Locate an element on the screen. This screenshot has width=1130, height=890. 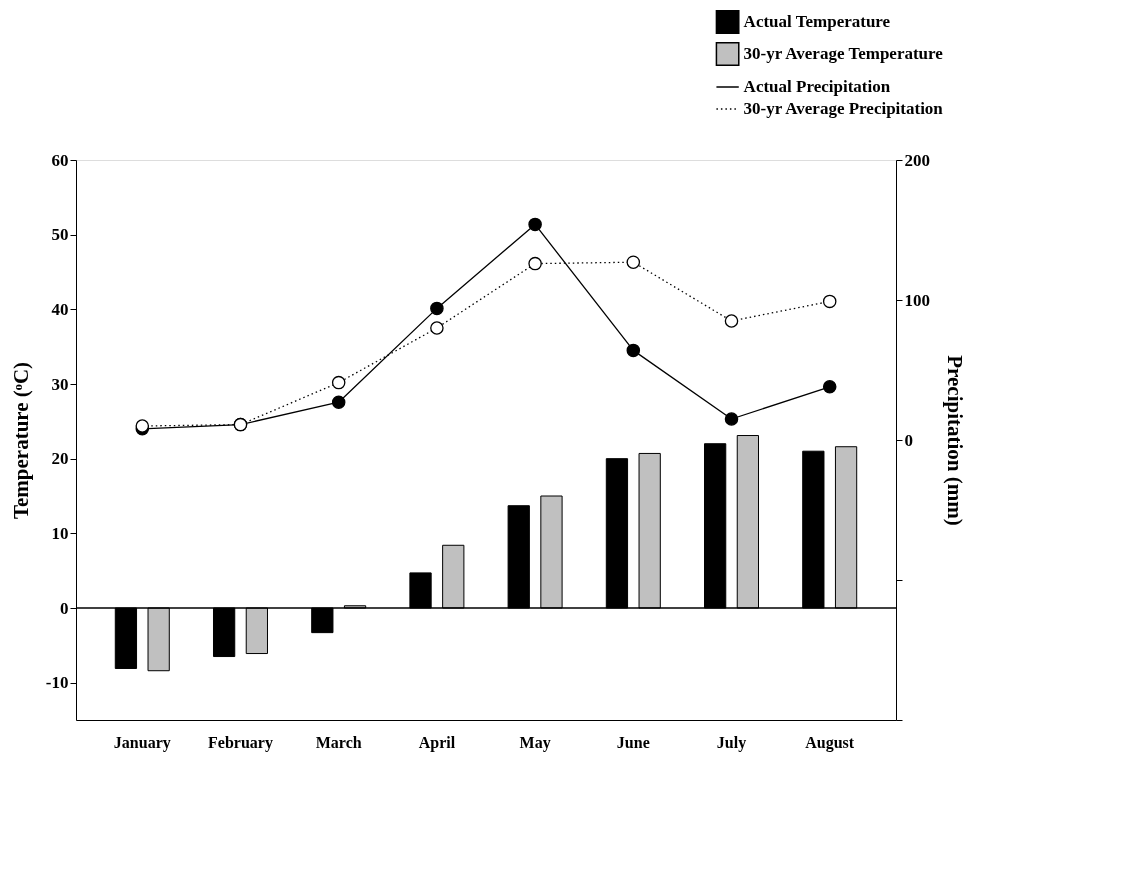
y-tick-label: 0 is located at coordinates (64, 608).